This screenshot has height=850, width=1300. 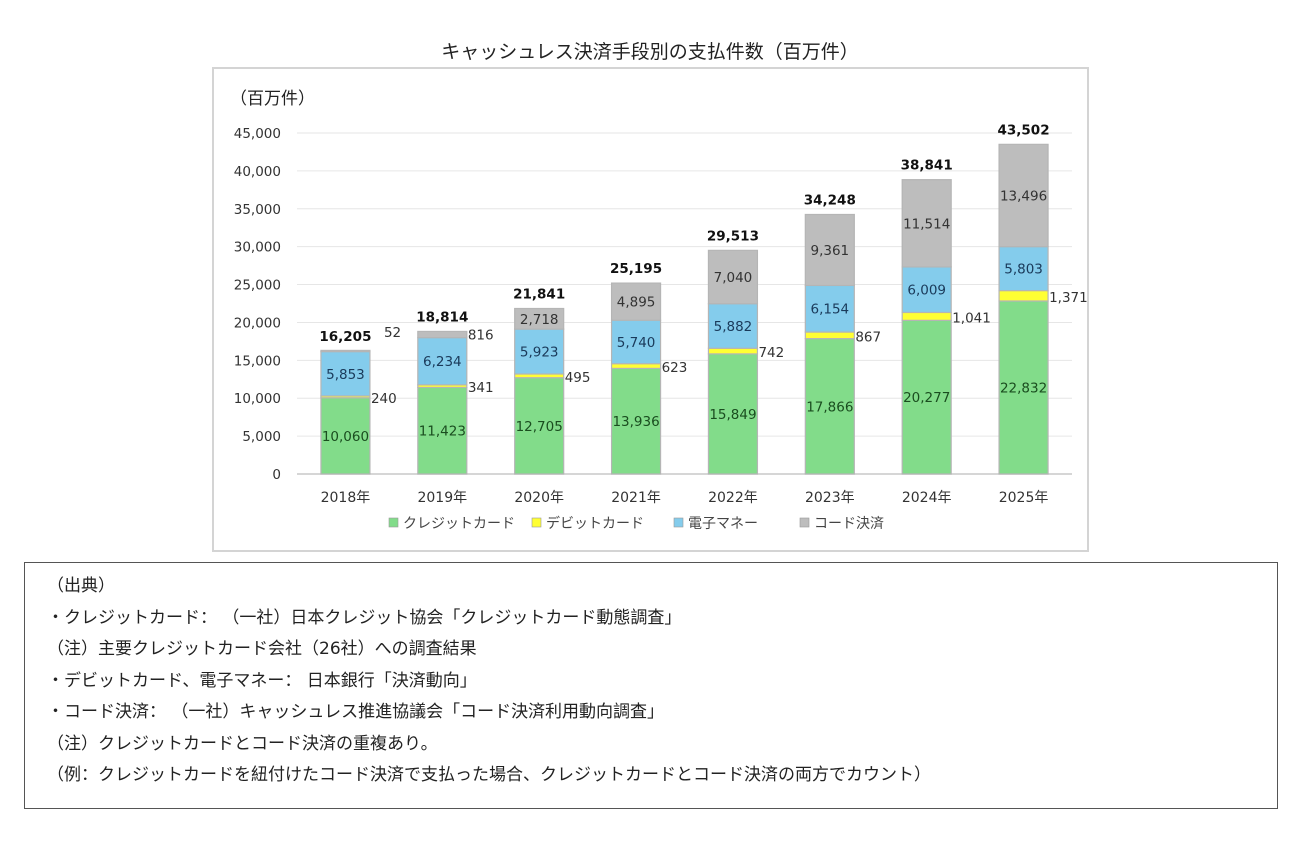 I want to click on note-line: ・クレジットカード： （一社）日本クレジット協会「クレジットカード動態調査」, so click(x=364, y=617).